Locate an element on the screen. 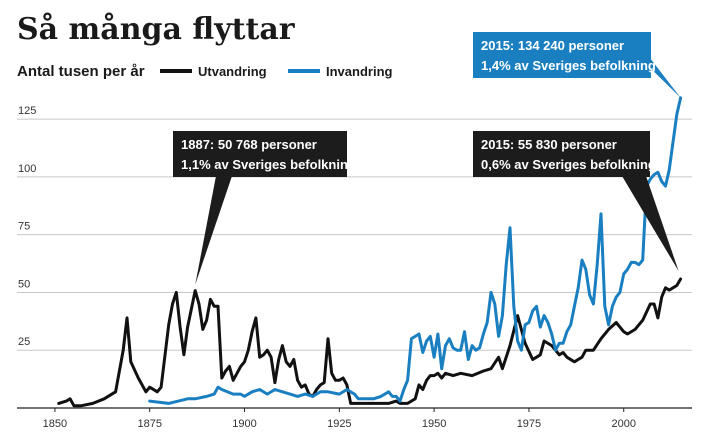  legend-label-utvandring: Utvandring is located at coordinates (232, 71).